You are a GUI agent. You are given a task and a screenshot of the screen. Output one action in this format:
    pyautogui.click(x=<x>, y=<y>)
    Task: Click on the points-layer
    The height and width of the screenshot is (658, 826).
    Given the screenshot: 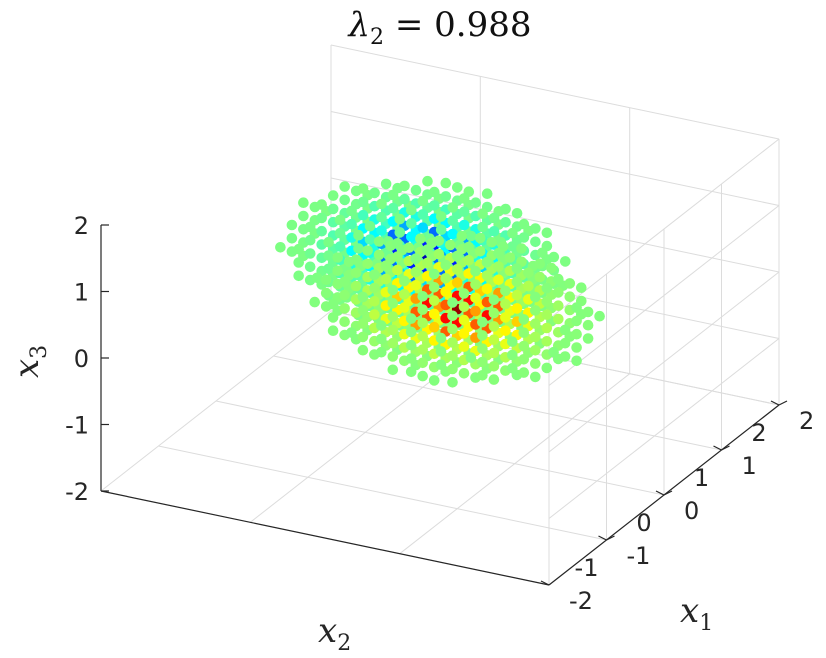 What is the action you would take?
    pyautogui.click(x=440, y=281)
    